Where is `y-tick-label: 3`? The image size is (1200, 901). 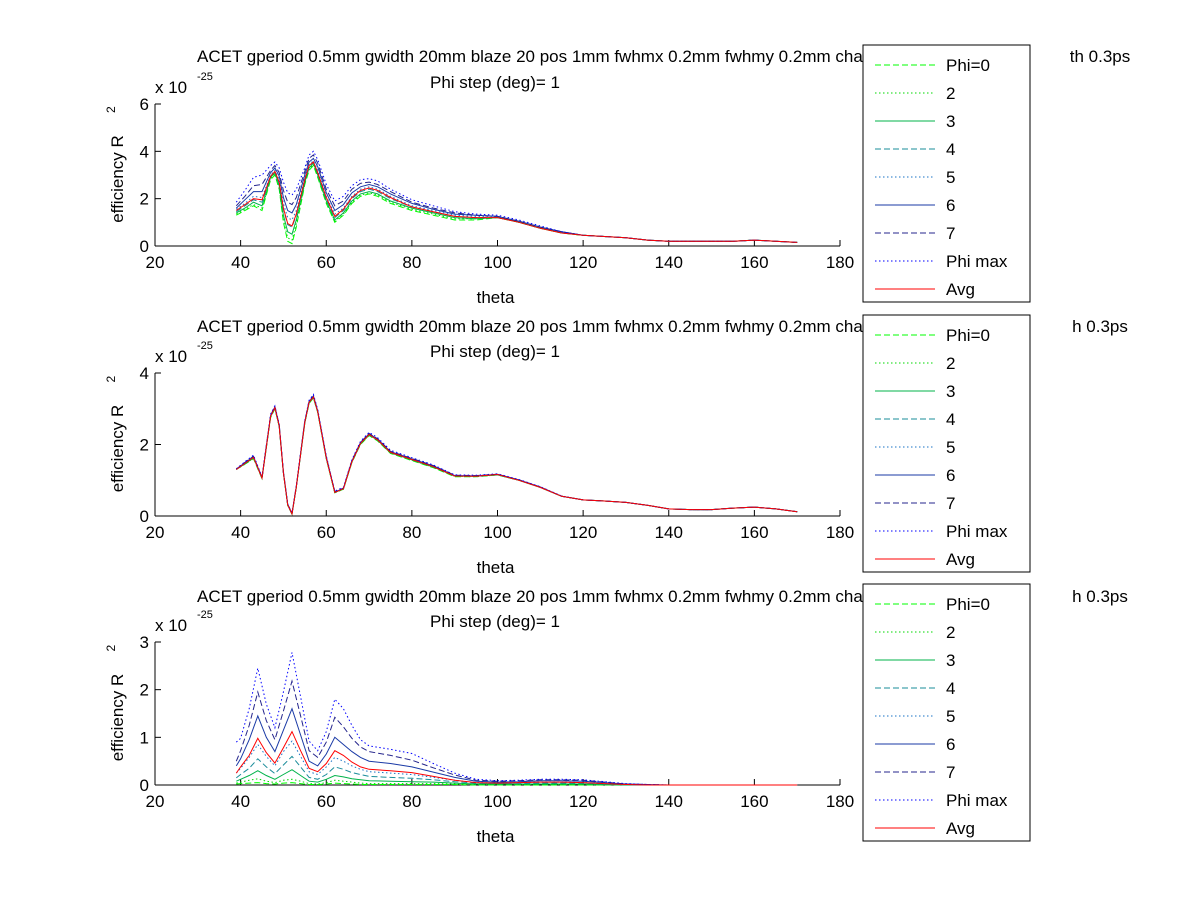
y-tick-label: 3 is located at coordinates (144, 642).